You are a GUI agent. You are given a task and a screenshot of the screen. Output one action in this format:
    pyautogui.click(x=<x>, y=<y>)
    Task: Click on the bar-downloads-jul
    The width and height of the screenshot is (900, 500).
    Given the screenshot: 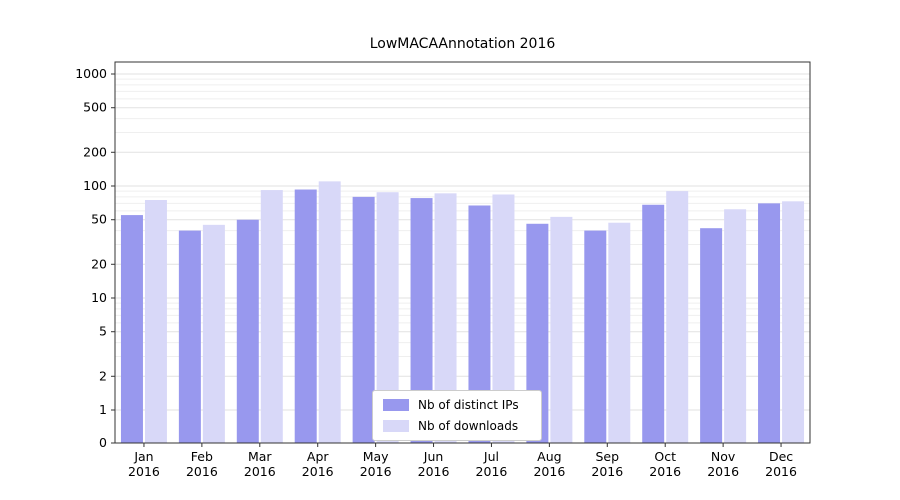 What is the action you would take?
    pyautogui.click(x=503, y=318)
    